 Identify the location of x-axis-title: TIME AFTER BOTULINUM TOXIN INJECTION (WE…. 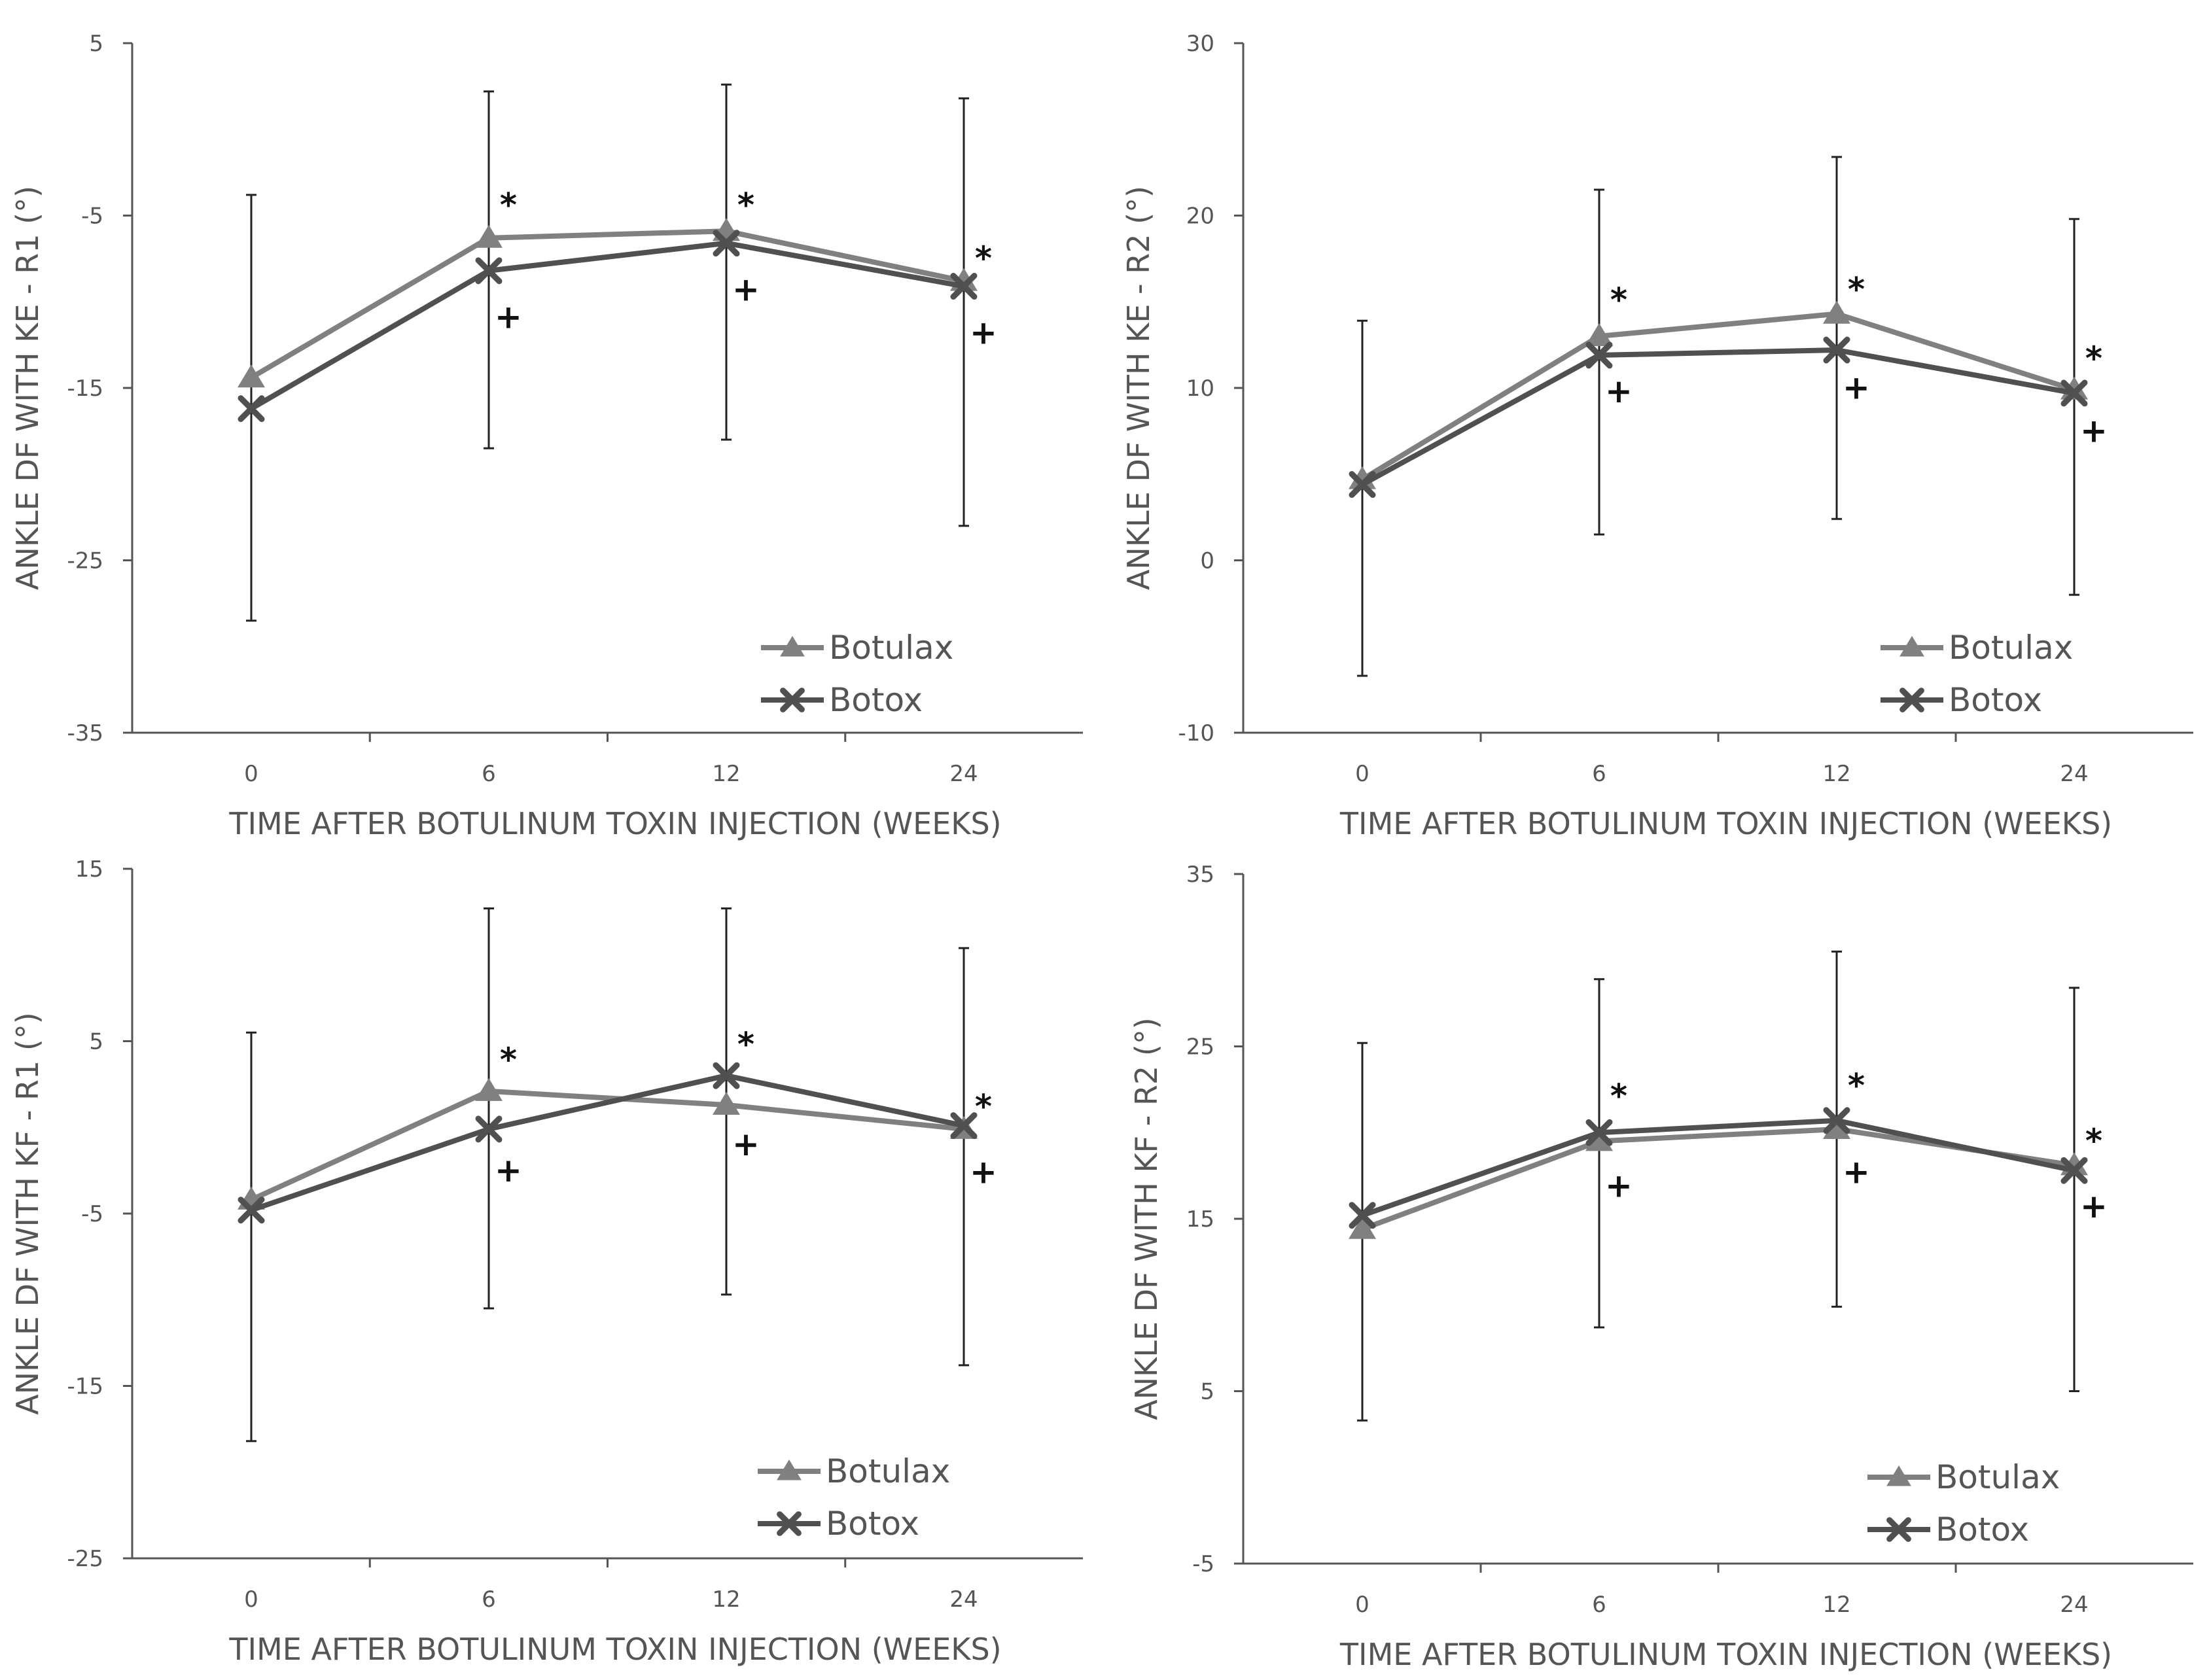
(1725, 823).